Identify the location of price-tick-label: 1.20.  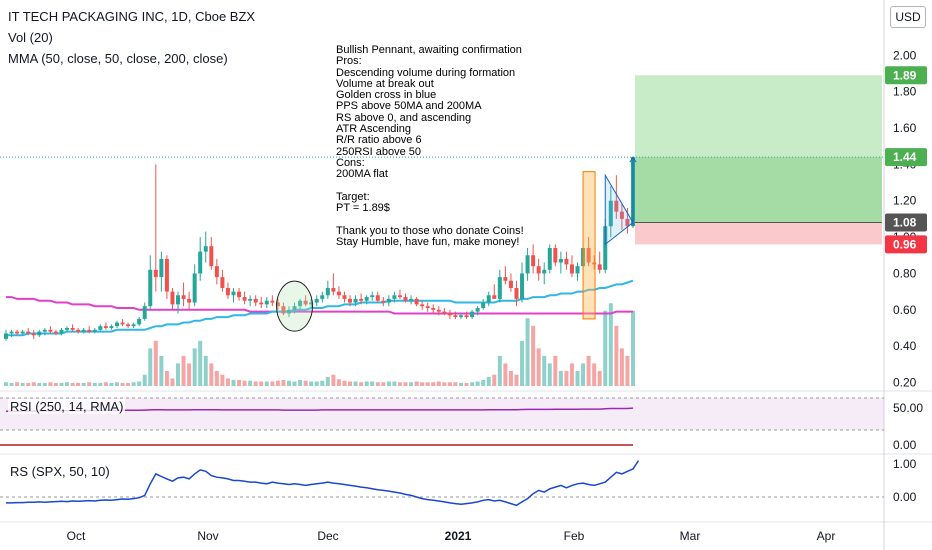
(905, 201).